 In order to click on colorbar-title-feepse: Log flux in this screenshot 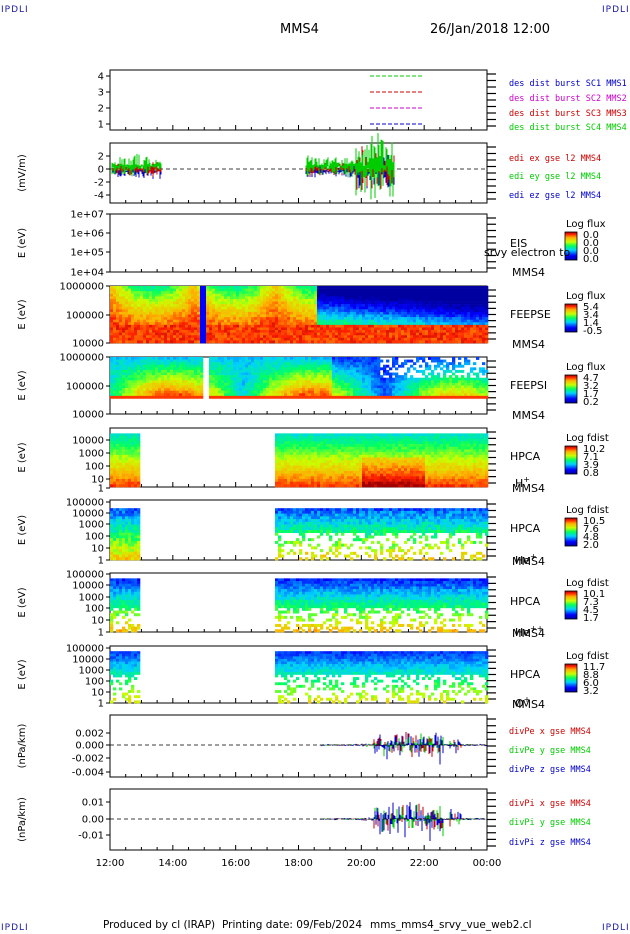, I will do `click(586, 296)`.